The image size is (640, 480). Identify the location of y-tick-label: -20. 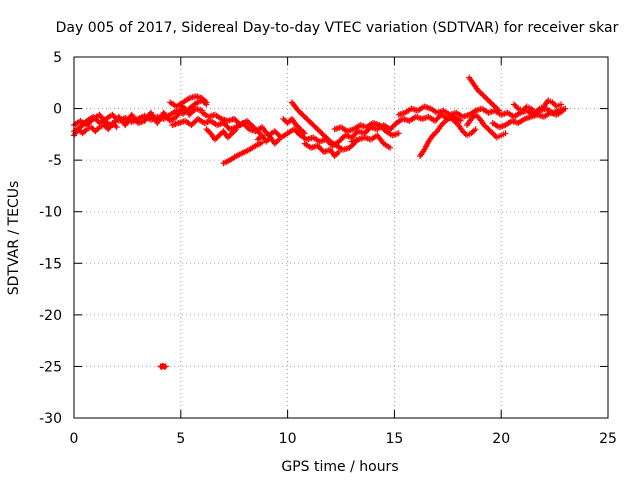
(50, 316).